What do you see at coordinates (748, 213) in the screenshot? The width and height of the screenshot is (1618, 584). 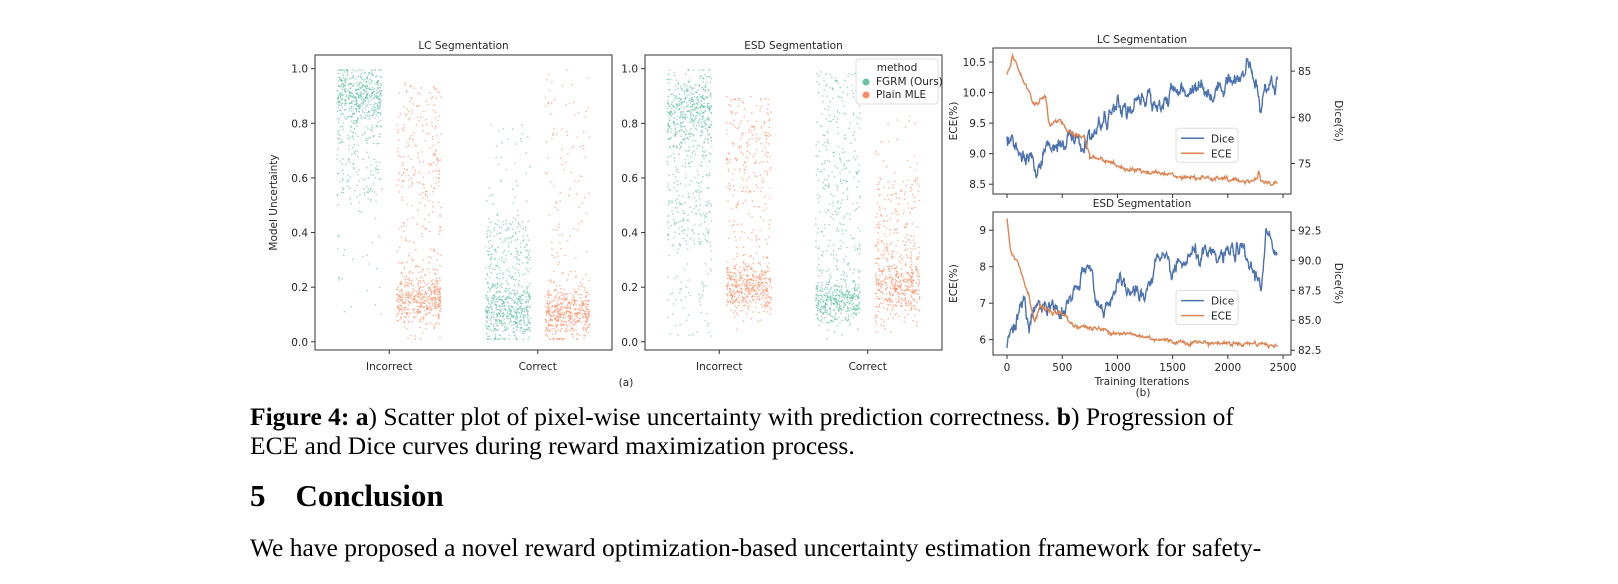 I see `scatter-series` at bounding box center [748, 213].